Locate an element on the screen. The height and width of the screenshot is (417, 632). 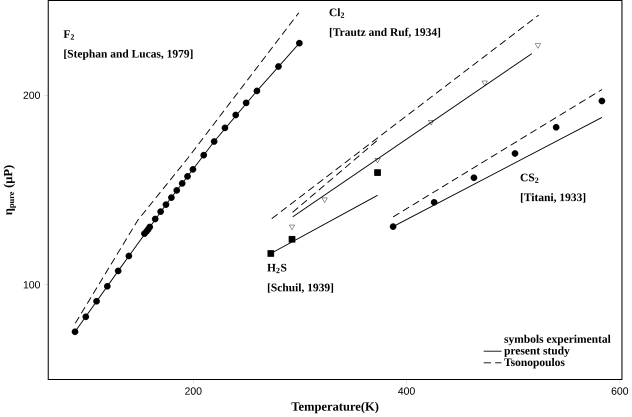
annotation: CS$_{2}$ is located at coordinates (529, 179).